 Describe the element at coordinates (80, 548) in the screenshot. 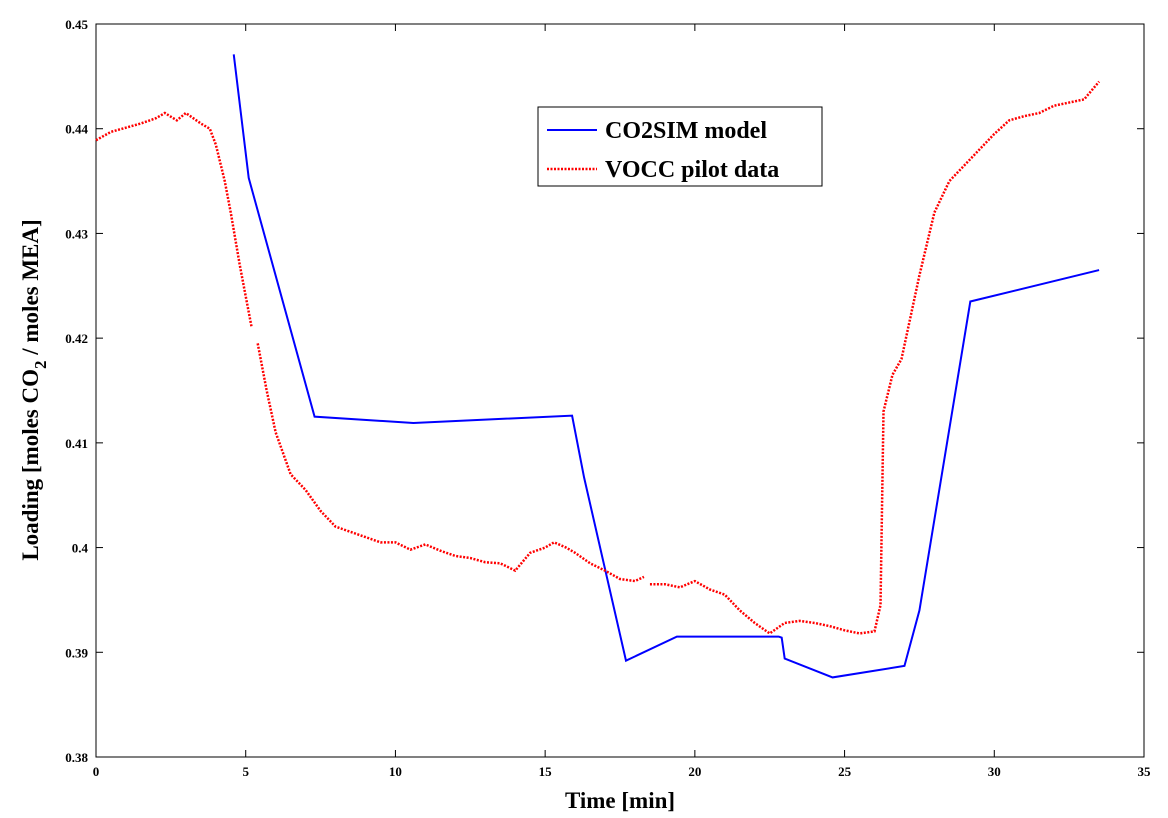

I see `y-tick-label: 0.4` at that location.